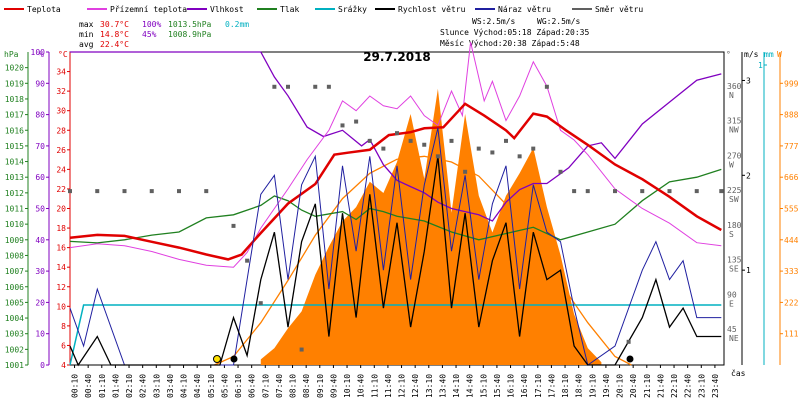 This screenshot has height=400, width=800. What do you see at coordinates (149, 34) in the screenshot?
I see `stat-min-hum: 45%` at bounding box center [149, 34].